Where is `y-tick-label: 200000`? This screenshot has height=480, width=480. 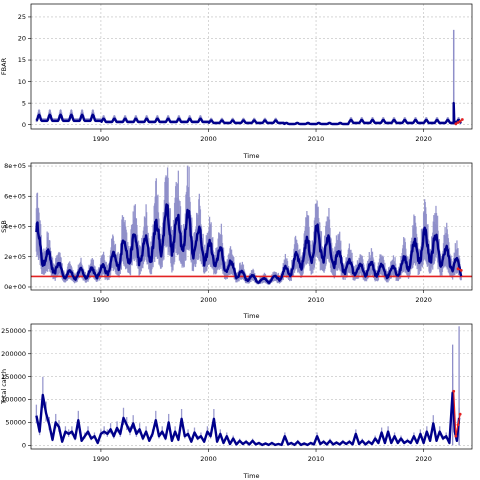
y-tick-label: 200000 is located at coordinates (13, 354).